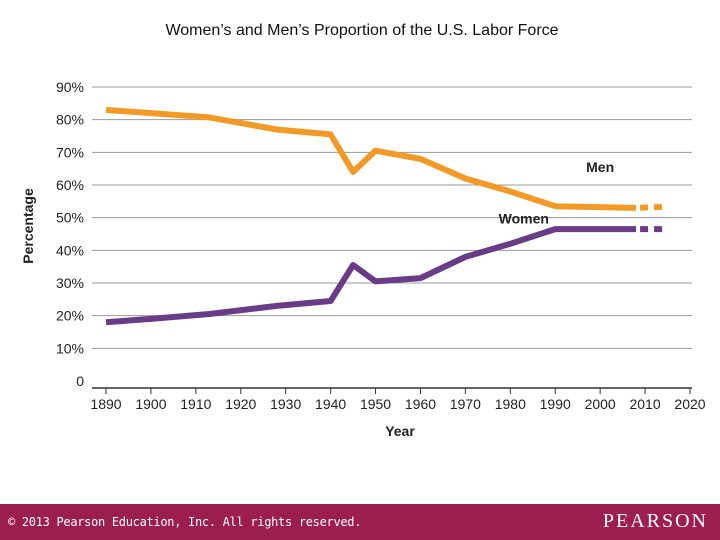 The image size is (720, 540). What do you see at coordinates (285, 404) in the screenshot?
I see `x-tick-label: 1930` at bounding box center [285, 404].